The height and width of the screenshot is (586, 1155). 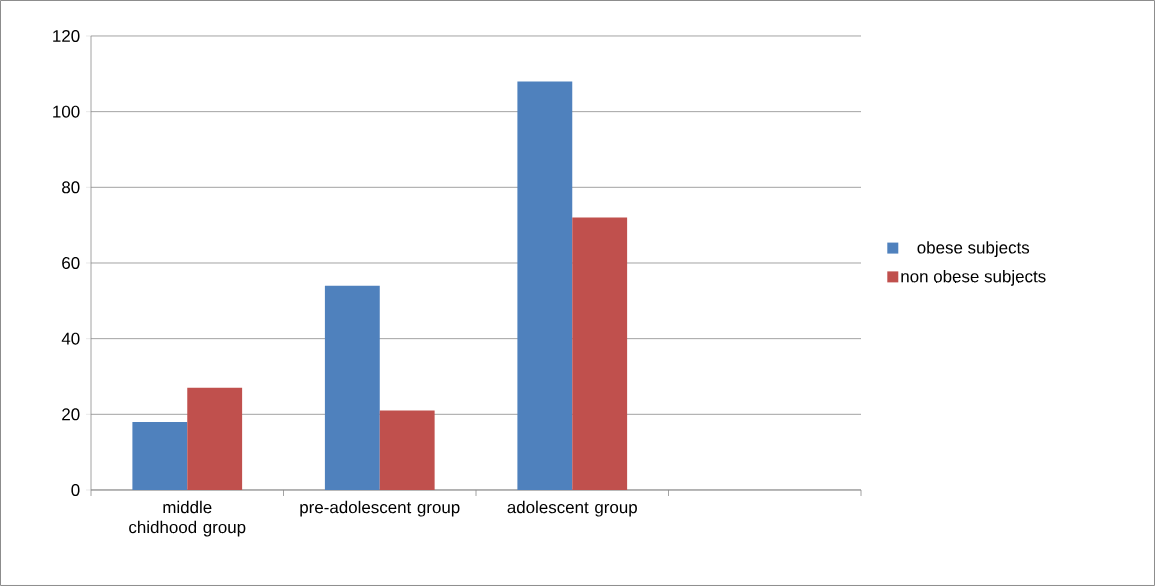 I want to click on x-tick-label: middle chidhood group, so click(x=187, y=518).